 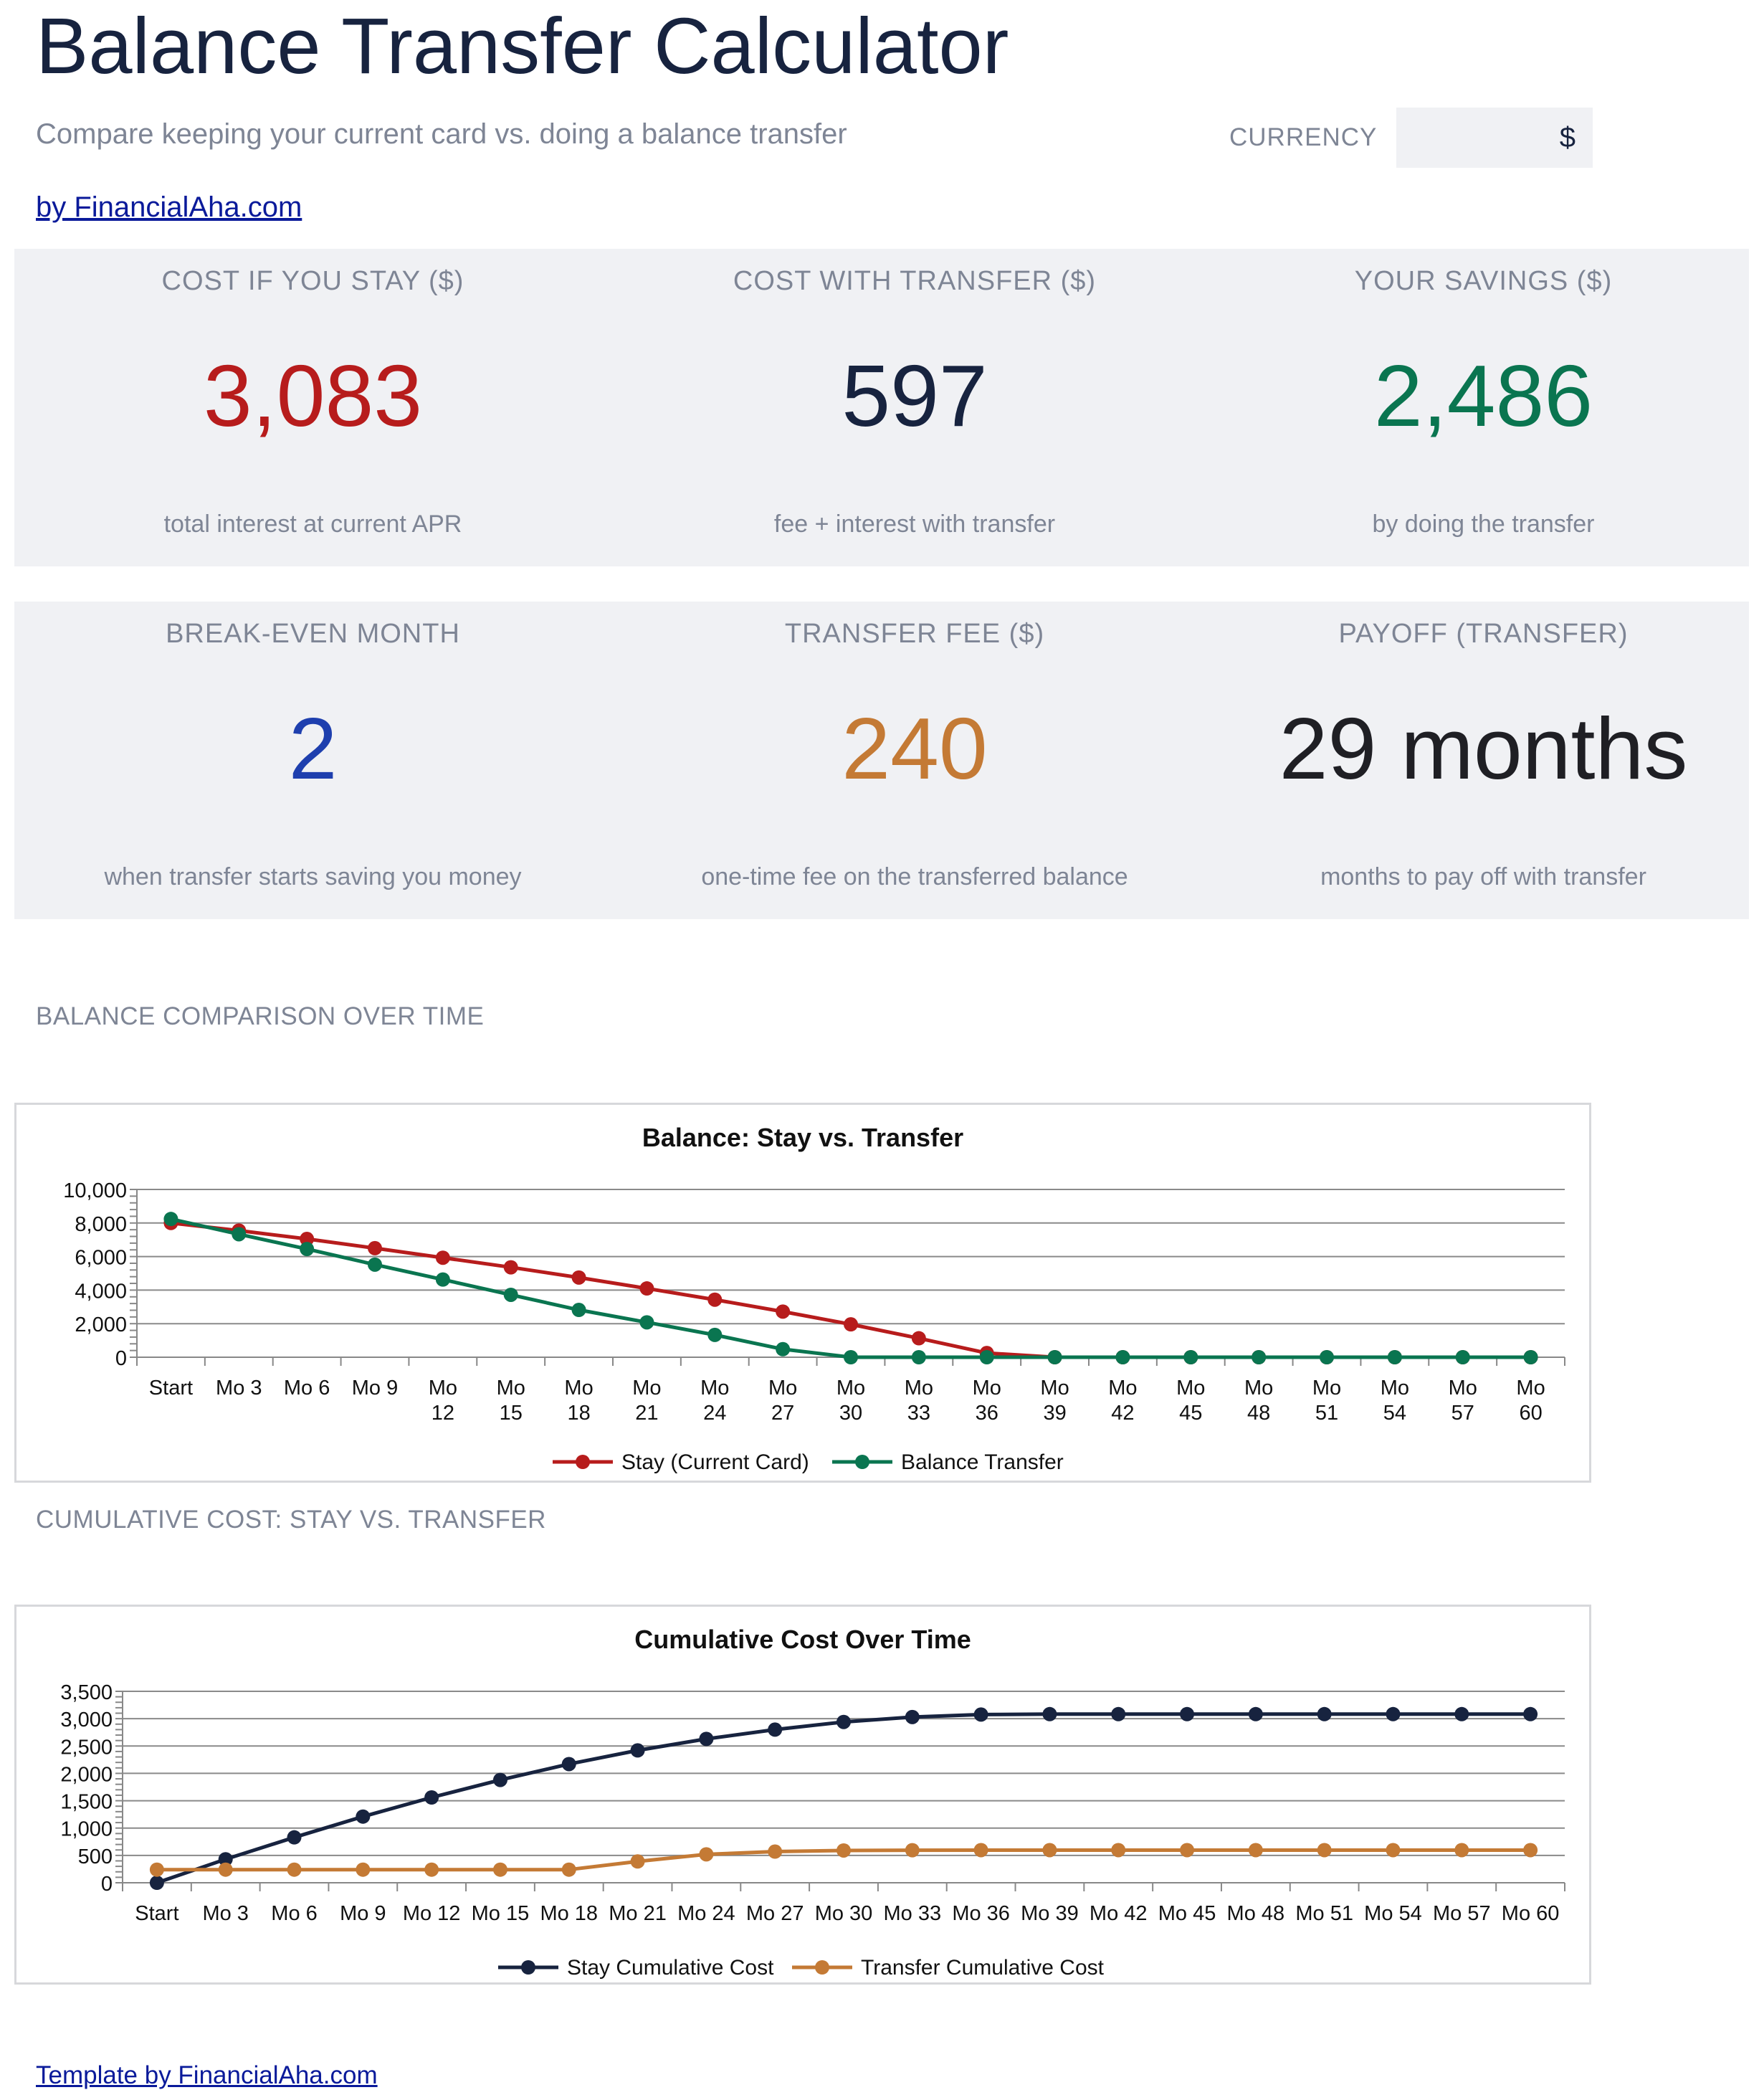 I want to click on y-tick-label: 8,000, so click(x=101, y=1224).